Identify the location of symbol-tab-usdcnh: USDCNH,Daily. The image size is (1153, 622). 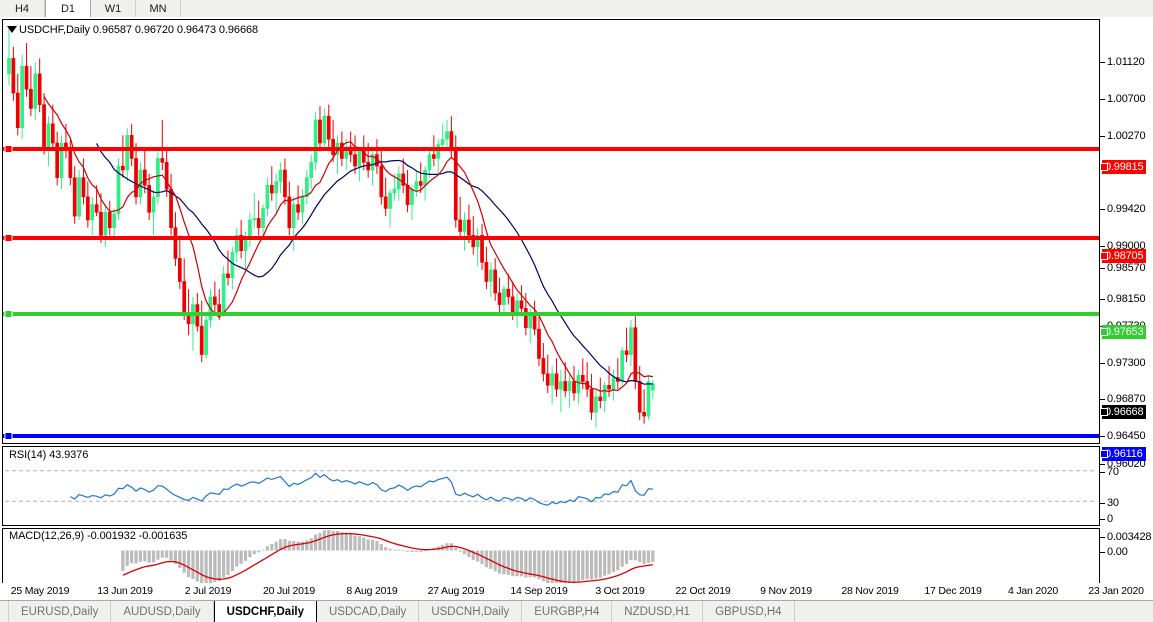
(471, 611).